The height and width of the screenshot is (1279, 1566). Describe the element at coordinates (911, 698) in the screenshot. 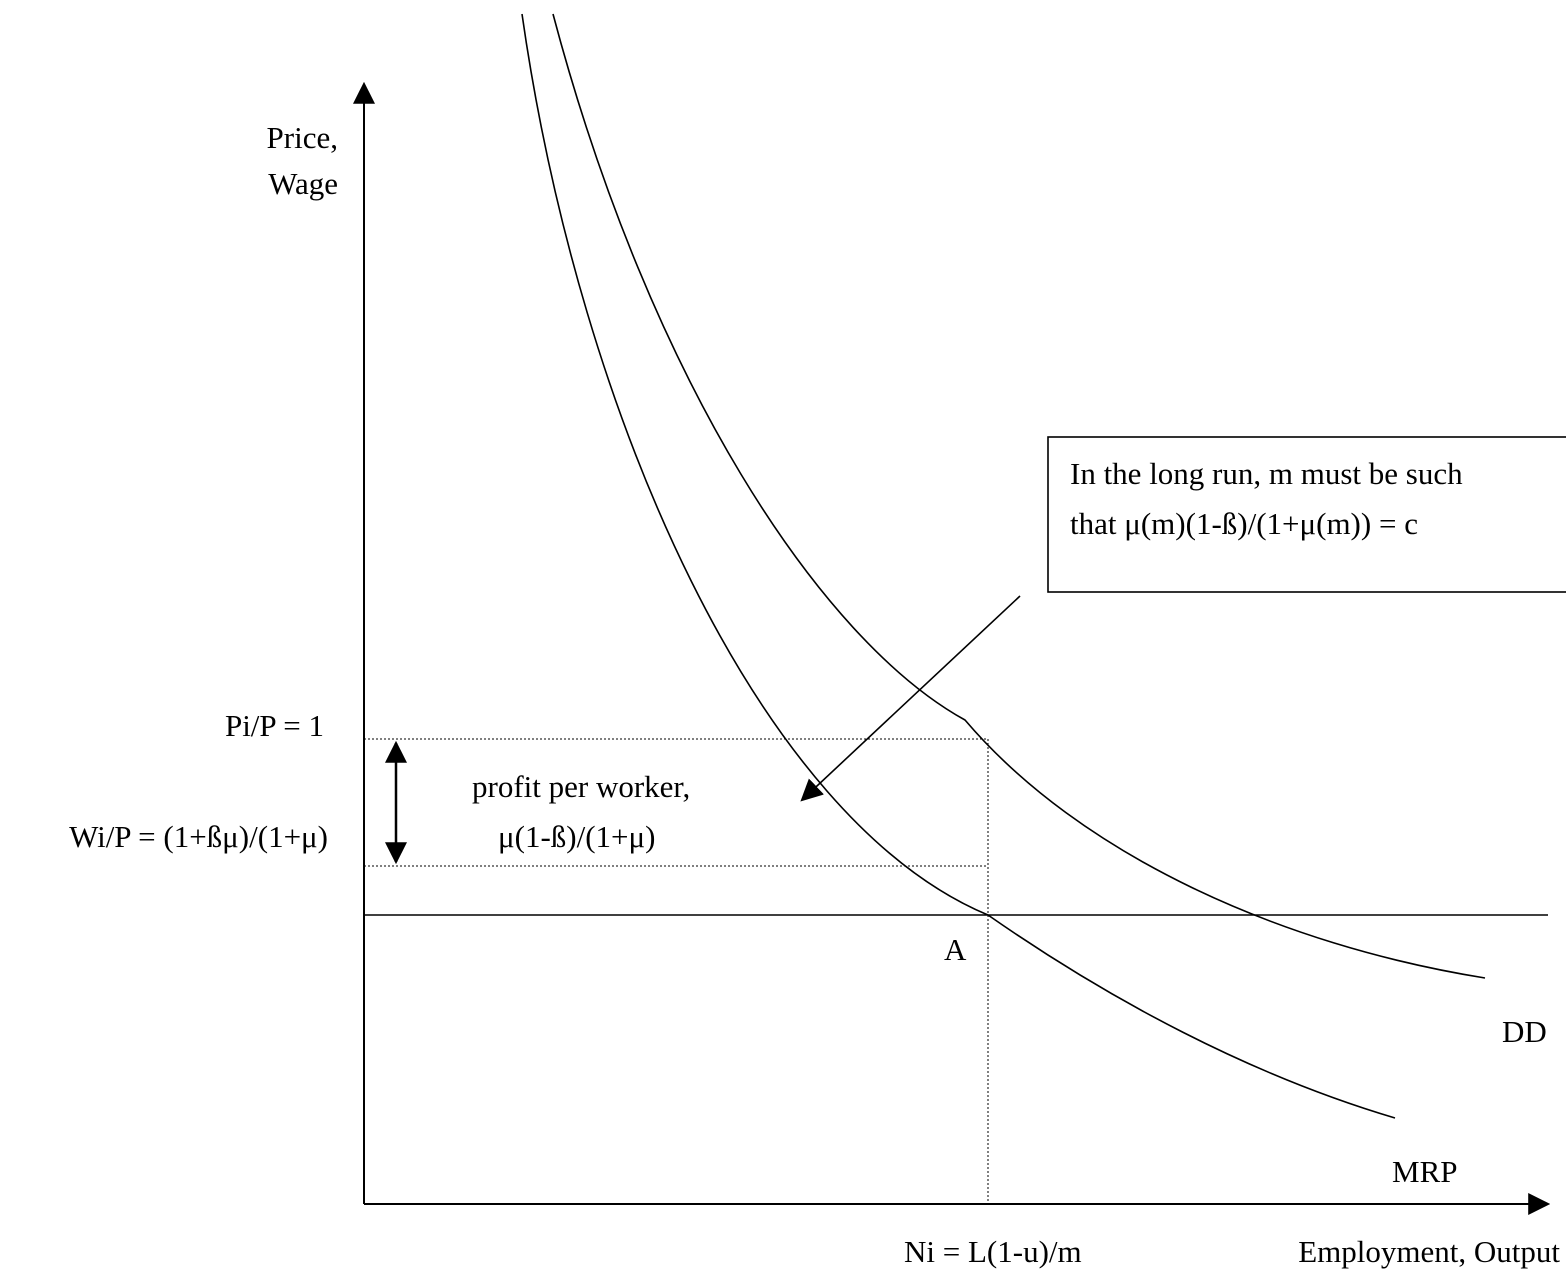

I see `callout-arrow` at that location.